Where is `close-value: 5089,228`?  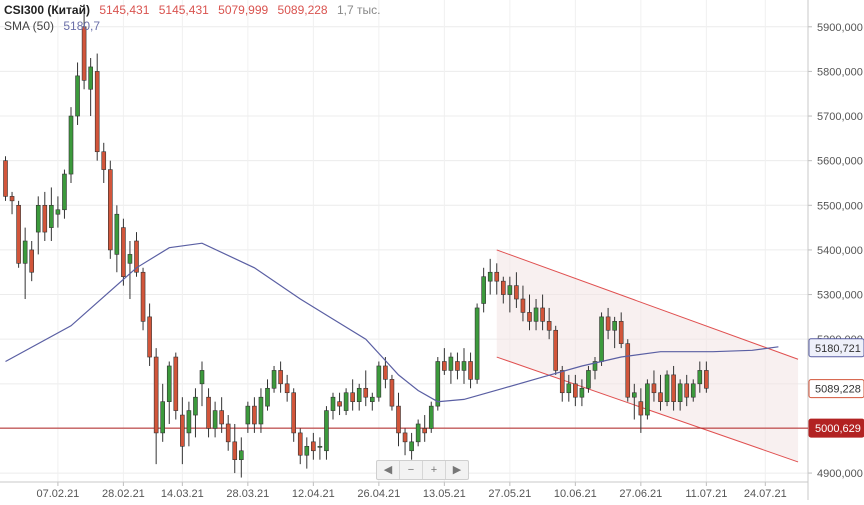
close-value: 5089,228 is located at coordinates (302, 10).